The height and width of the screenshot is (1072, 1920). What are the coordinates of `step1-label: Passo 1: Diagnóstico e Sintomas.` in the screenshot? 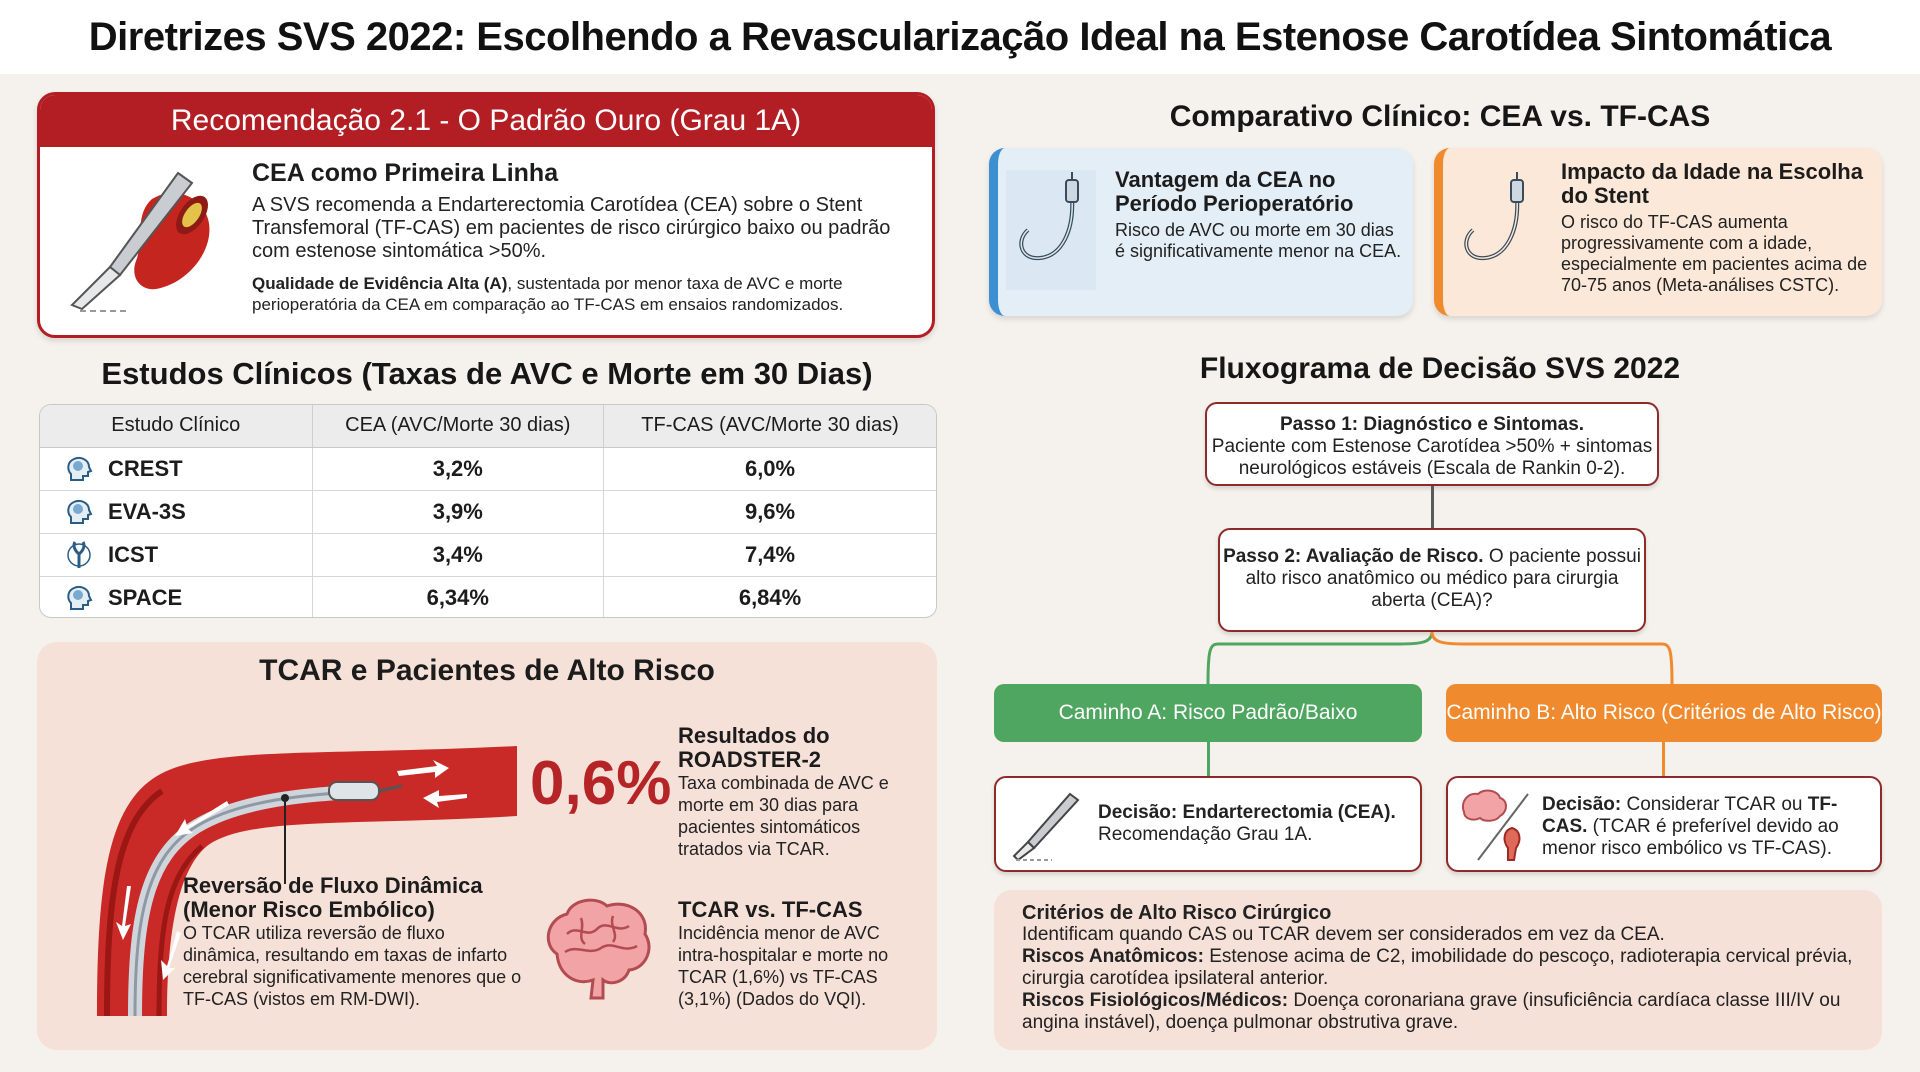 It's located at (1432, 424).